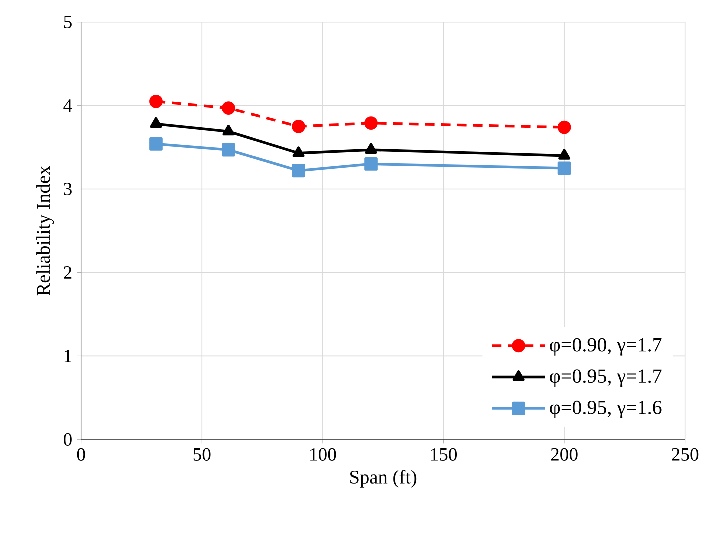  I want to click on x-tick-label: 100, so click(323, 454).